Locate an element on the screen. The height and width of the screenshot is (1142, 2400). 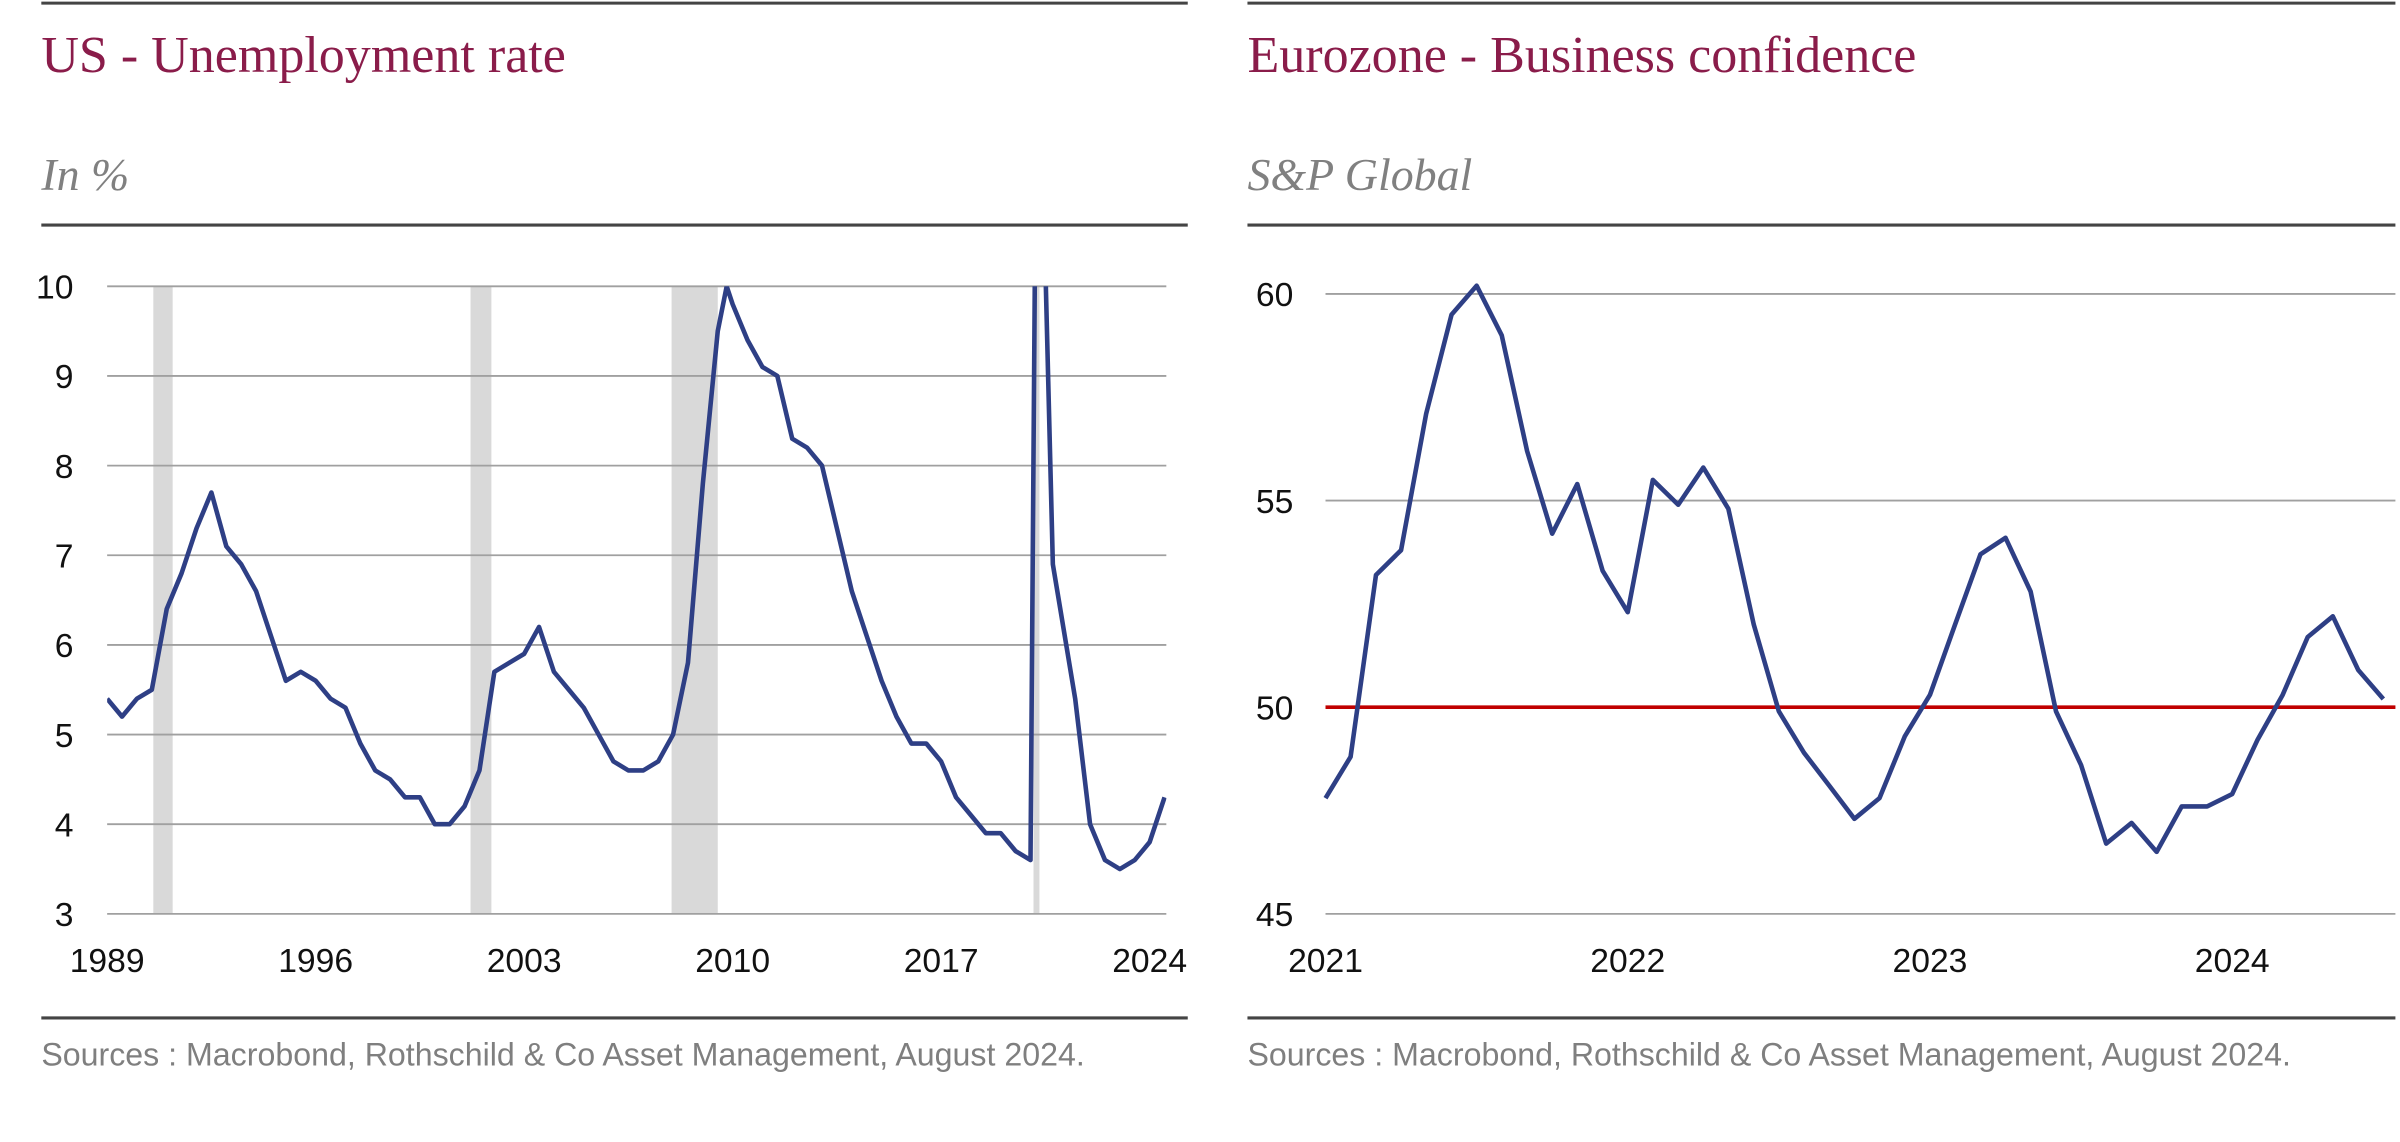
chart-subtitle: In % is located at coordinates (84, 174).